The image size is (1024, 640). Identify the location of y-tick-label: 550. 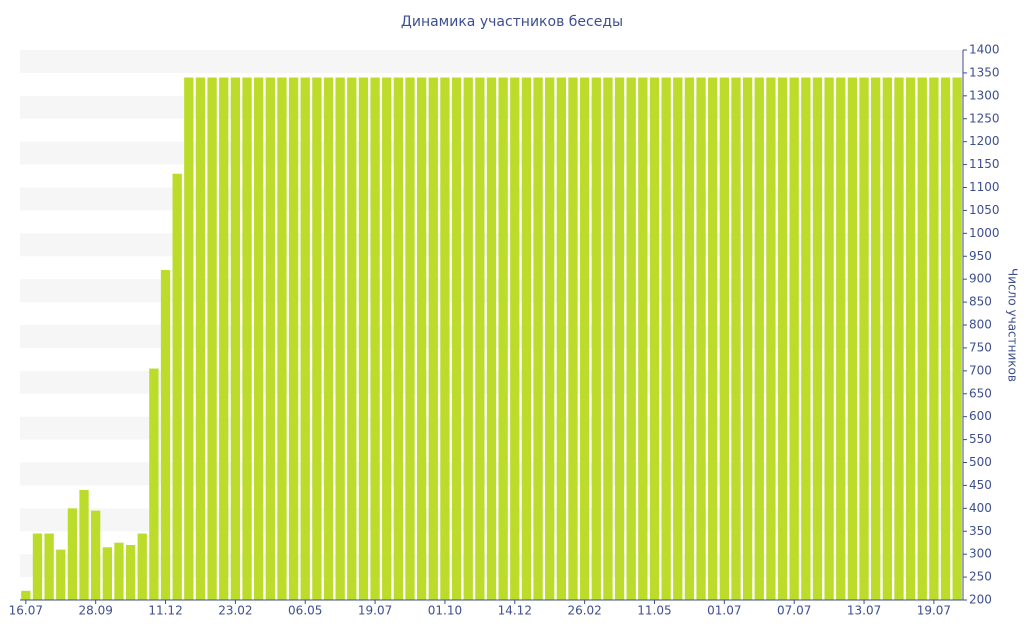
(980, 439).